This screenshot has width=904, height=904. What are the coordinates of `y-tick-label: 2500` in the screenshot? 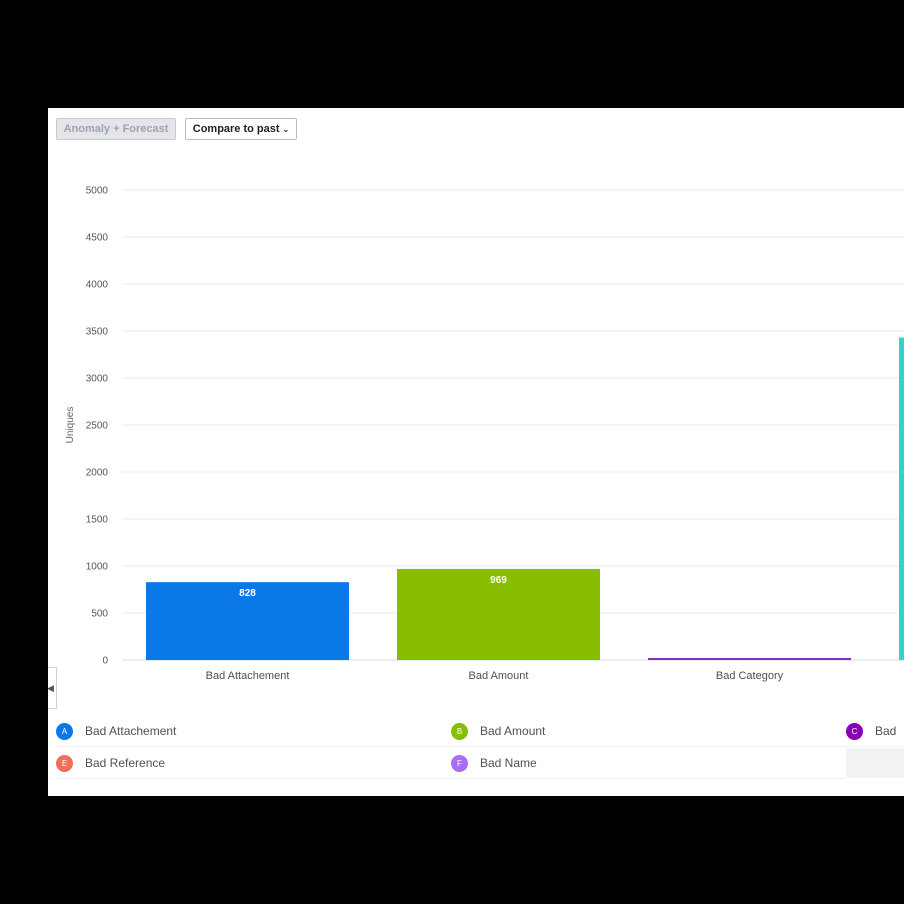 It's located at (97, 426).